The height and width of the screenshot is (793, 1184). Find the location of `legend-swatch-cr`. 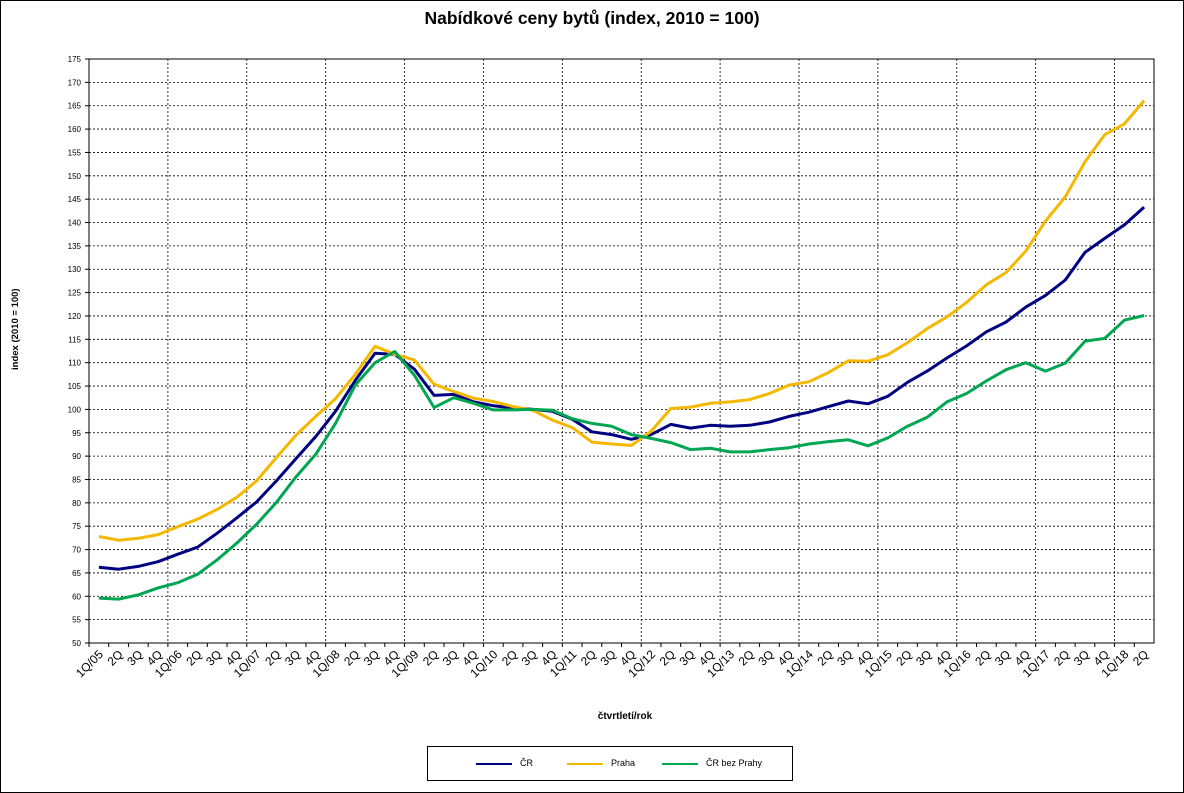

legend-swatch-cr is located at coordinates (494, 764).